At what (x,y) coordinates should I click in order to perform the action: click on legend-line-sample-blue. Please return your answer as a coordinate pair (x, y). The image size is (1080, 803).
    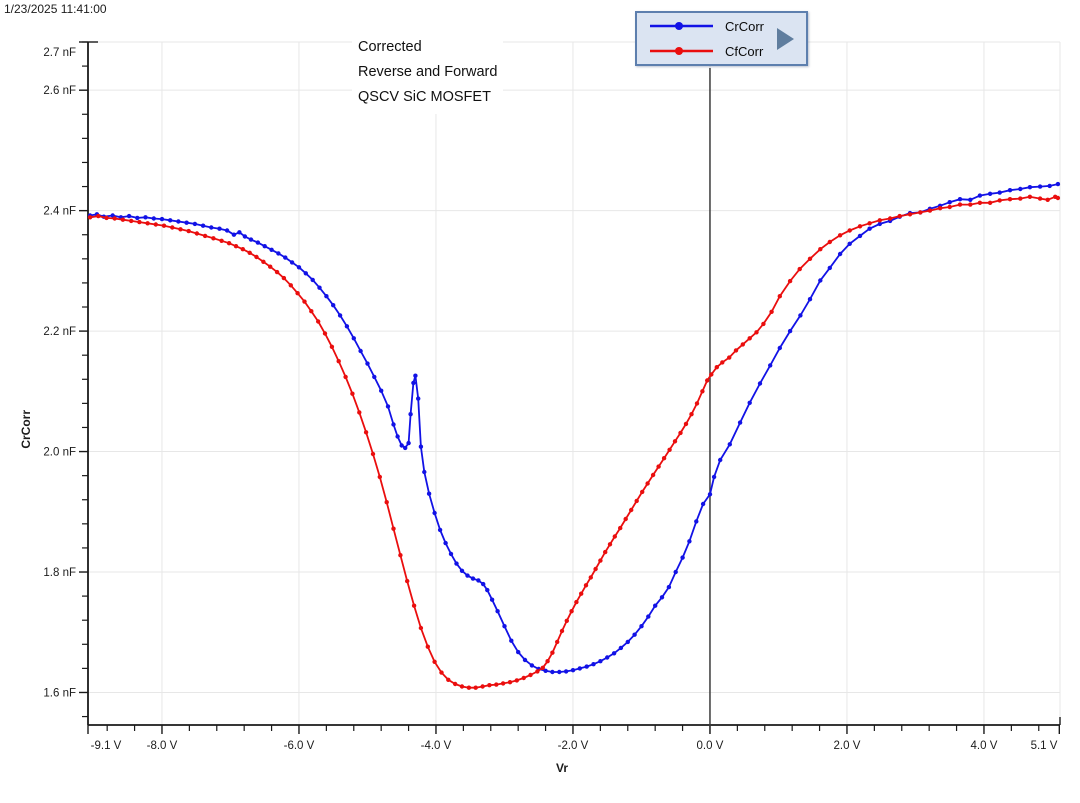
    Looking at the image, I should click on (681, 26).